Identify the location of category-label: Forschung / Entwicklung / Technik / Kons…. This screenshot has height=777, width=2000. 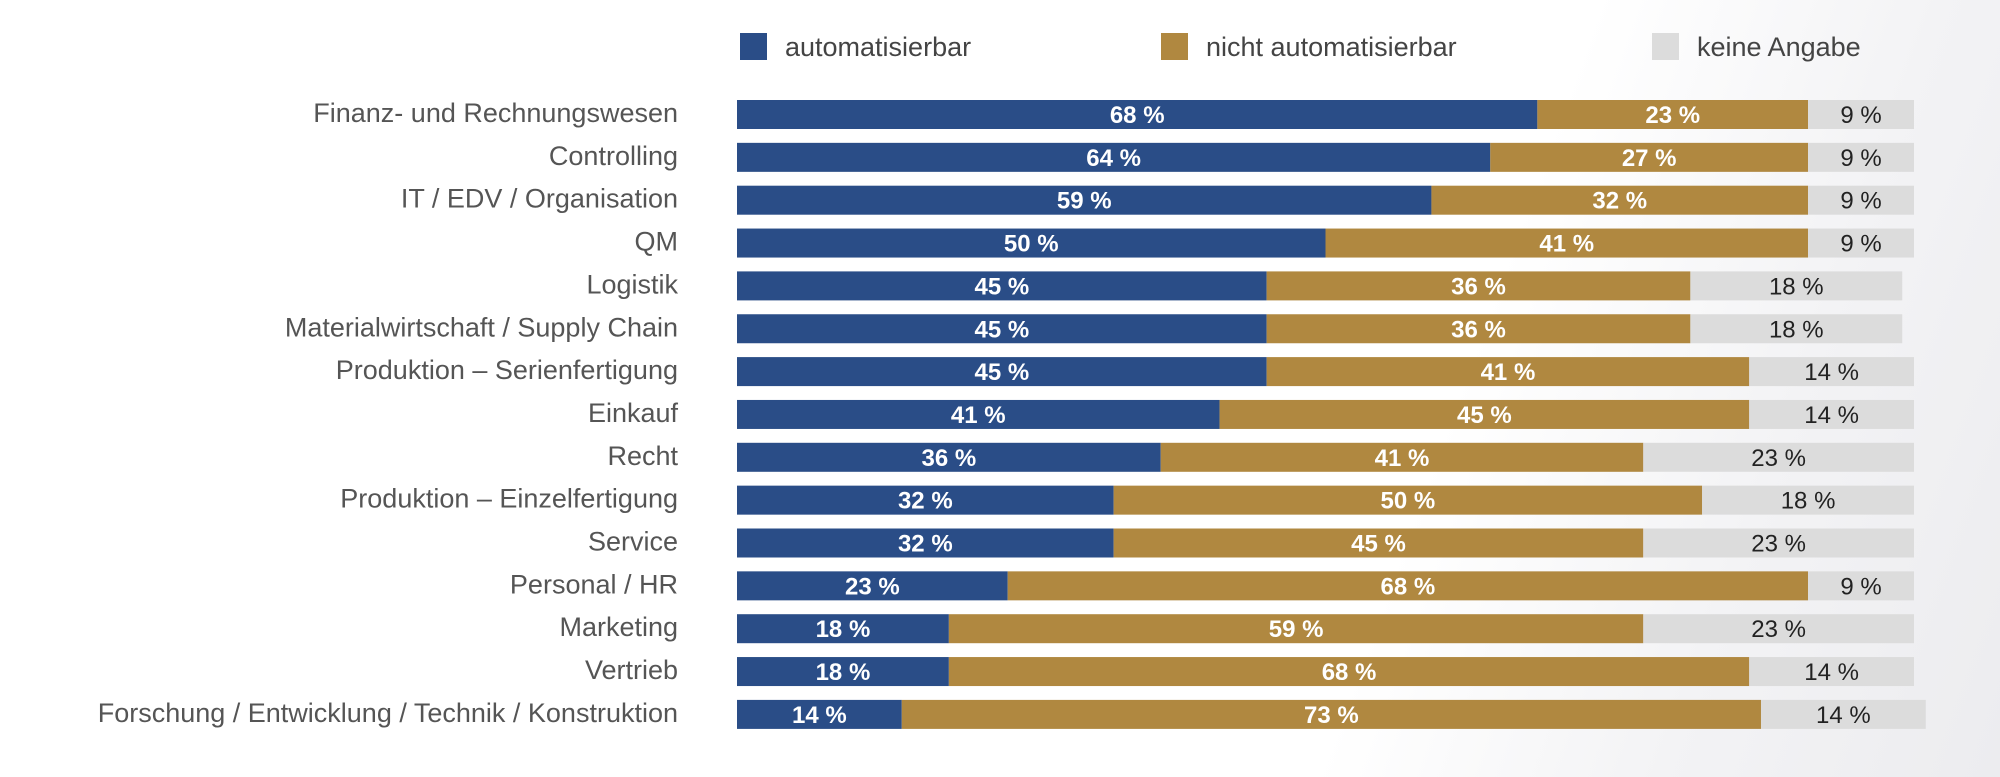
(388, 713).